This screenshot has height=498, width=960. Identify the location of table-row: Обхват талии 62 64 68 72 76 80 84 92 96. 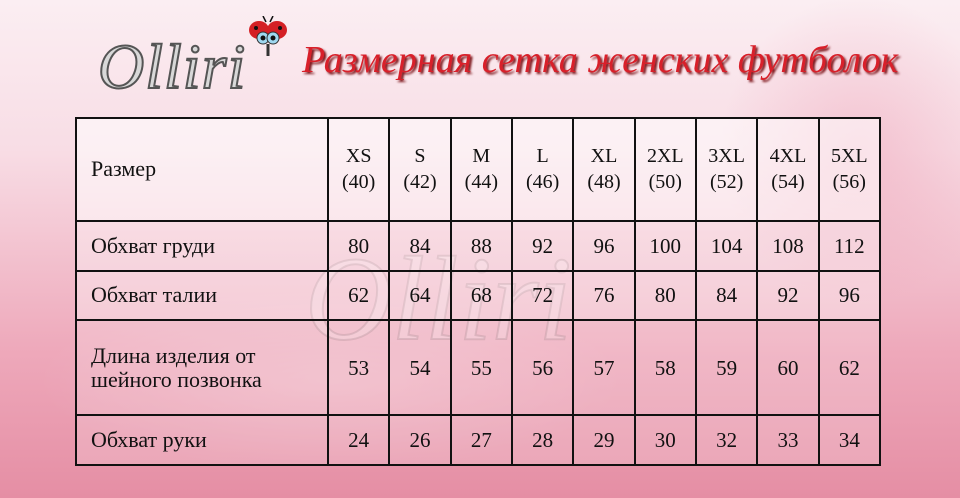
(478, 295).